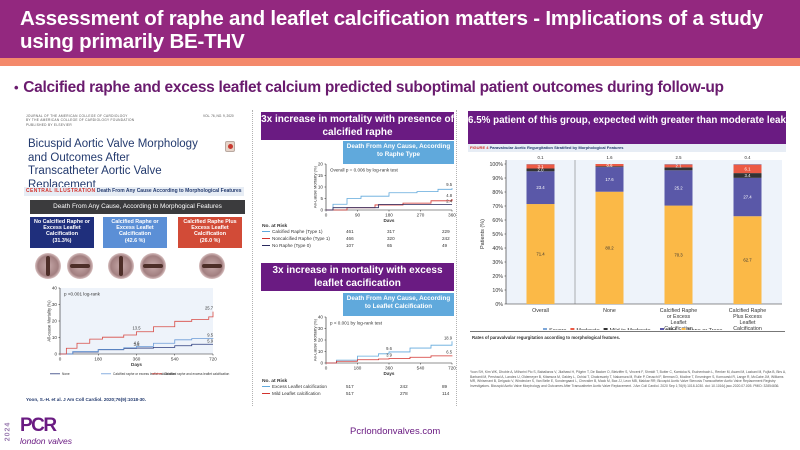  I want to click on km-series-line, so click(389, 207).